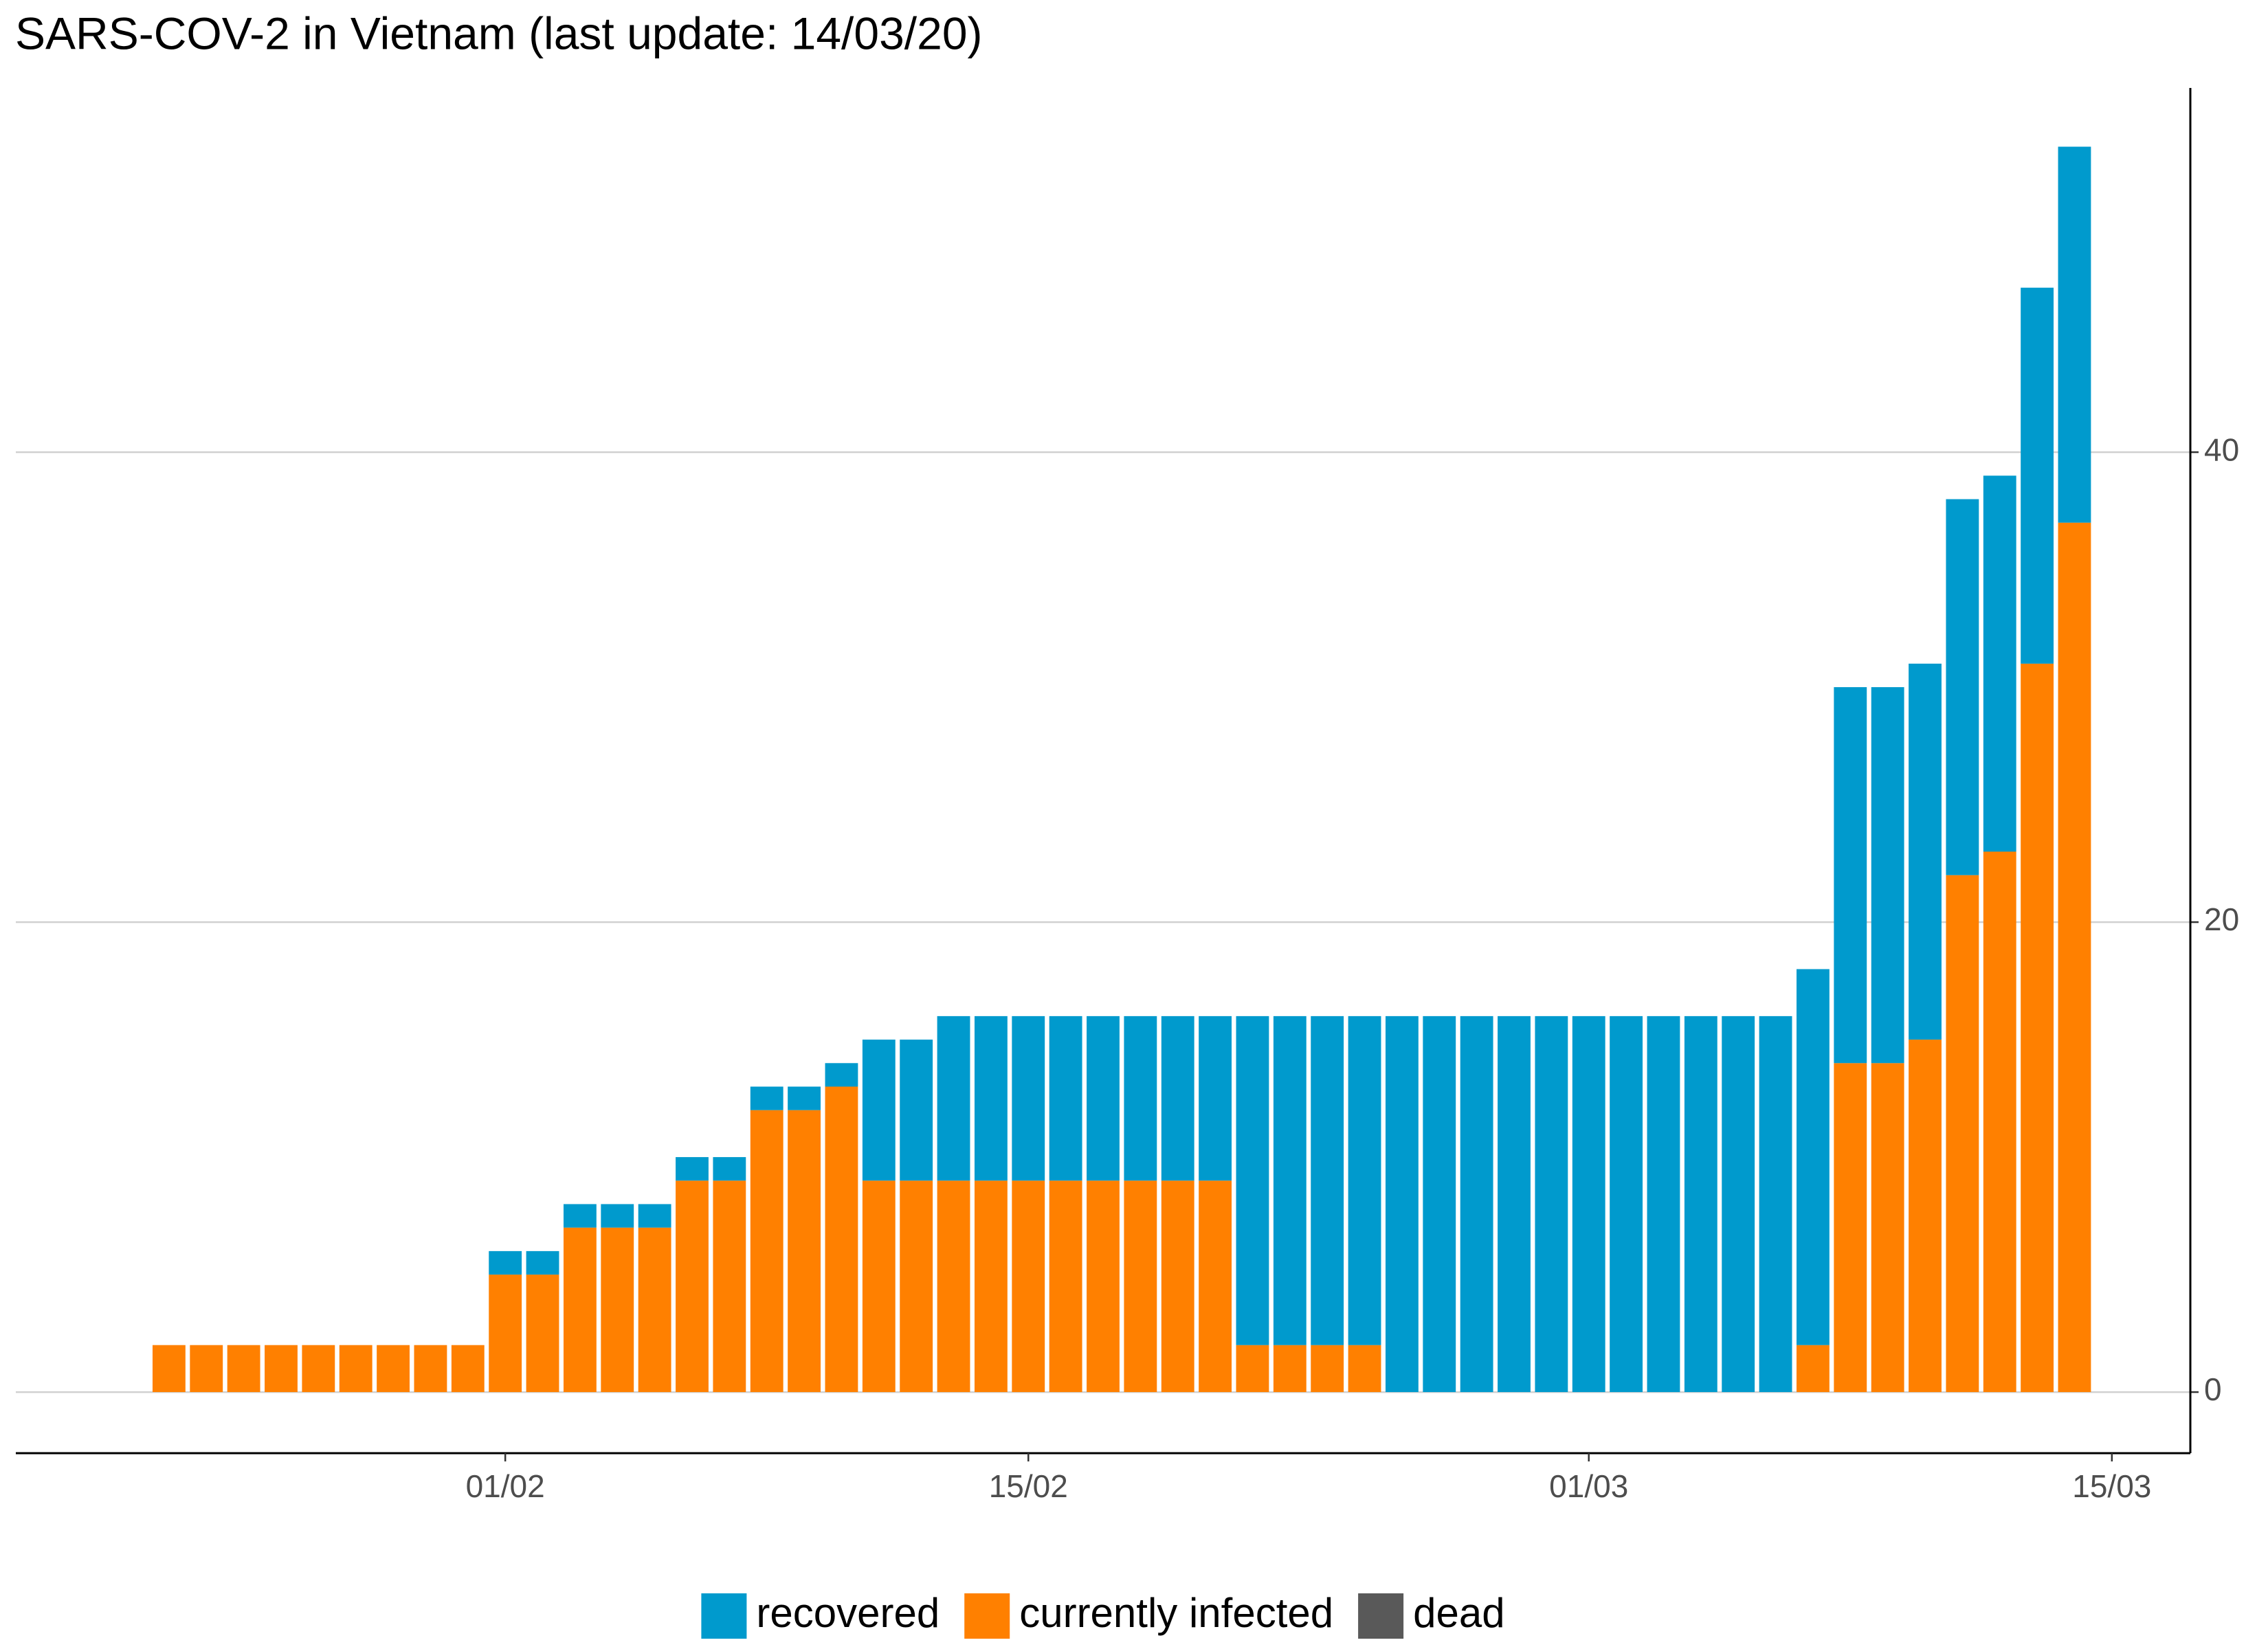  I want to click on y-tick-label: 40, so click(2221, 449).